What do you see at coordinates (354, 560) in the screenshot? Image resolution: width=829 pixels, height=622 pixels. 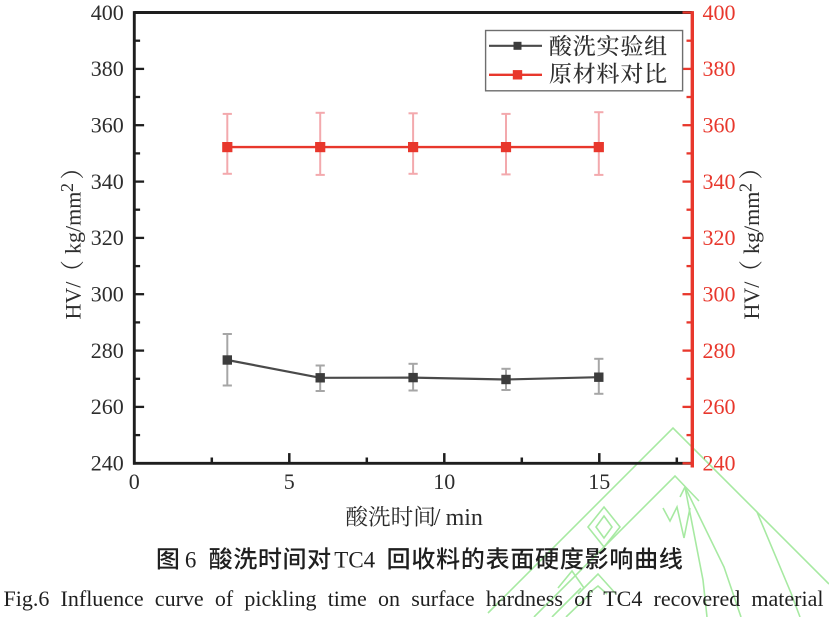 I see `svg-text: TC4` at bounding box center [354, 560].